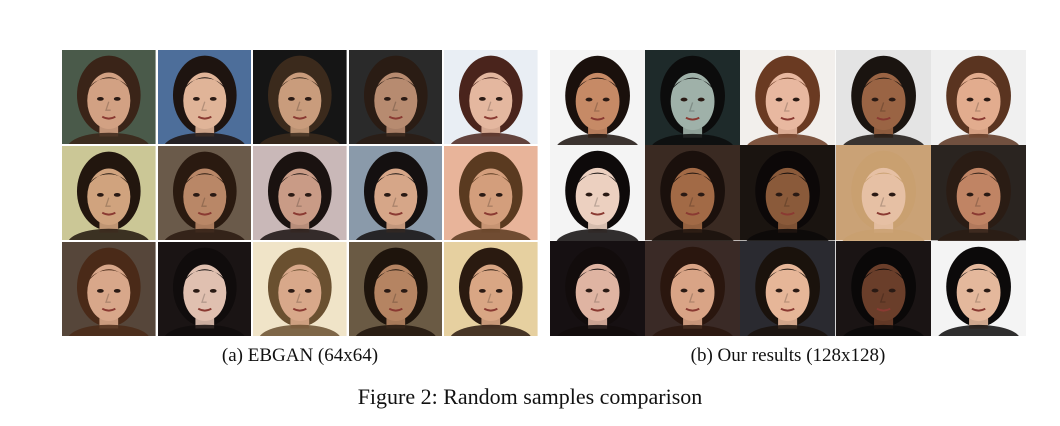  Describe the element at coordinates (530, 396) in the screenshot. I see `figure-caption: Figure 2: Random samples comparison` at that location.